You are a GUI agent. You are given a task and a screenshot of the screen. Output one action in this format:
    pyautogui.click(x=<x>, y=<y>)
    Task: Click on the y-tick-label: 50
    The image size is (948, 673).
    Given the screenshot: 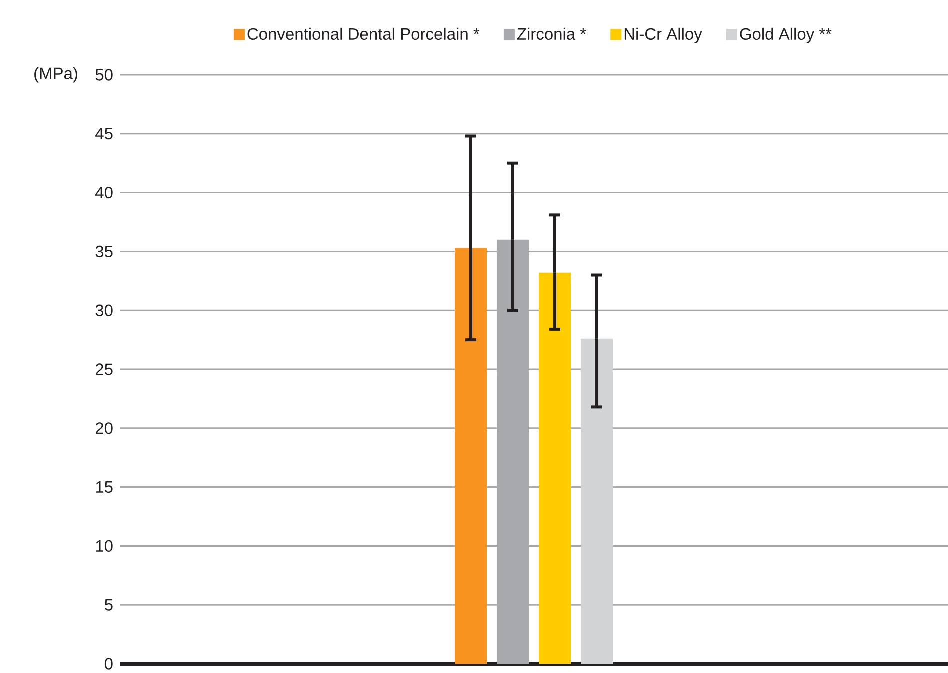 What is the action you would take?
    pyautogui.click(x=104, y=75)
    